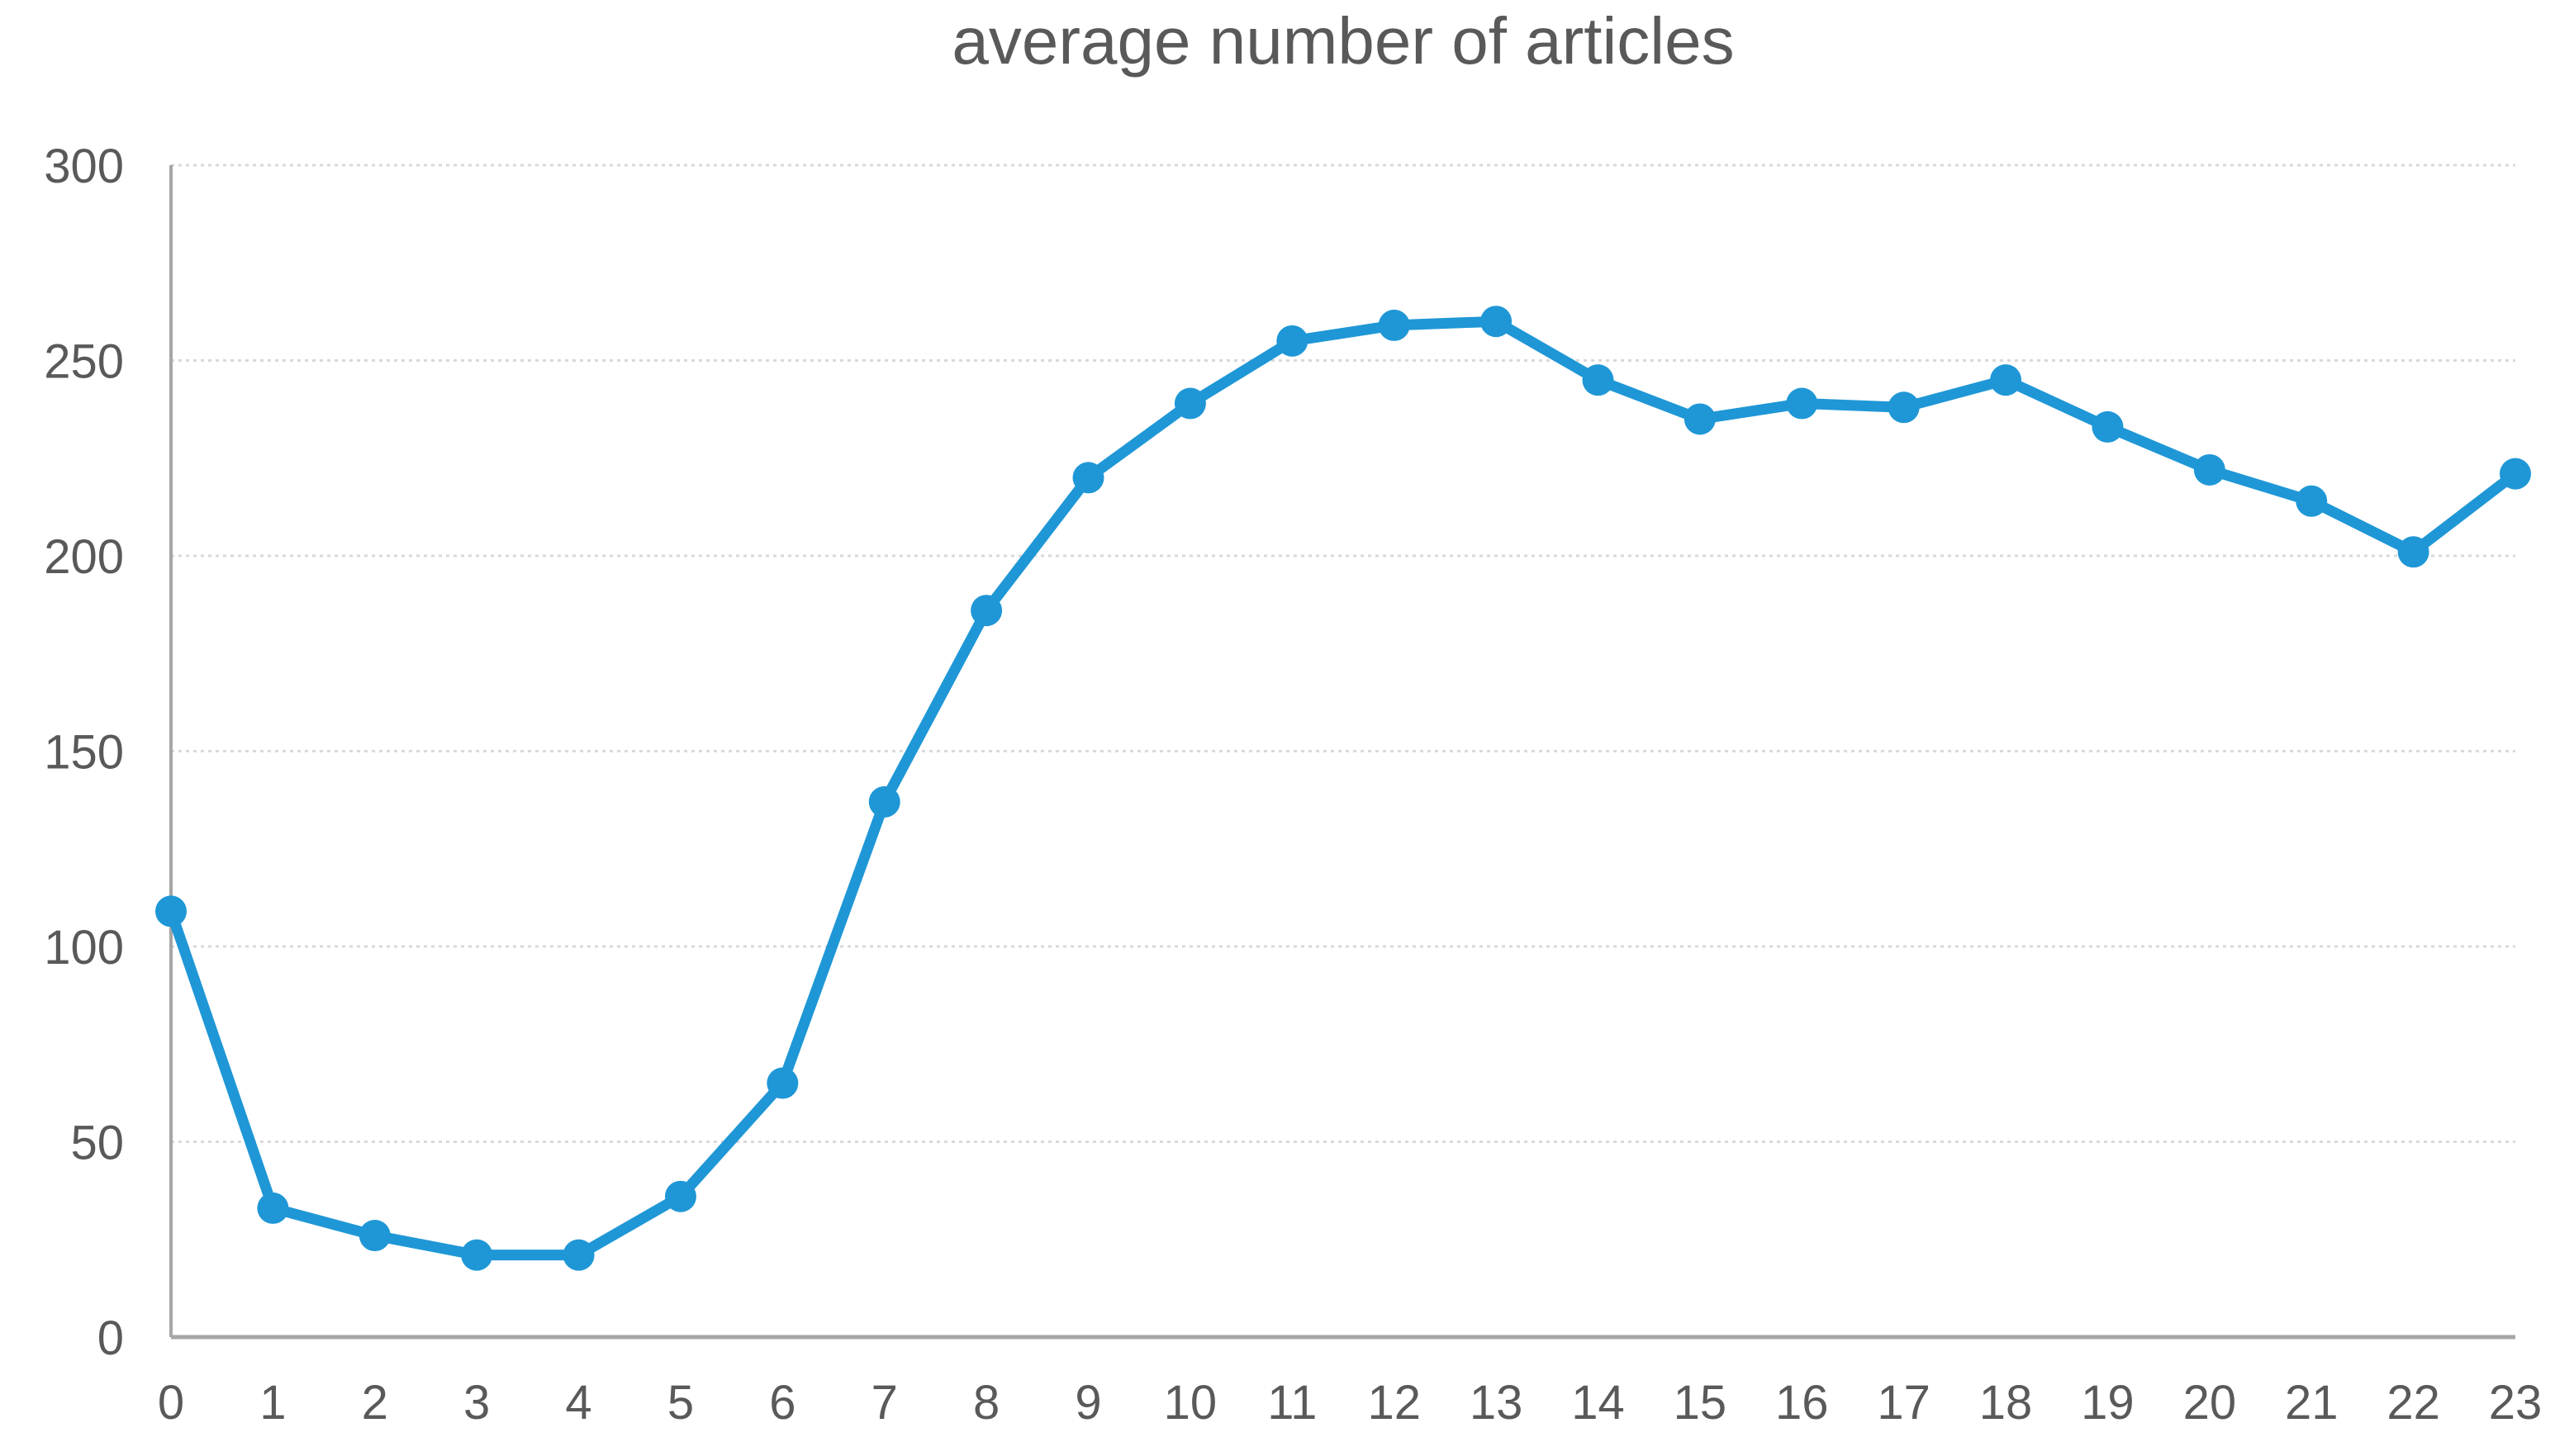  Describe the element at coordinates (680, 1403) in the screenshot. I see `x-tick-label: 5` at that location.